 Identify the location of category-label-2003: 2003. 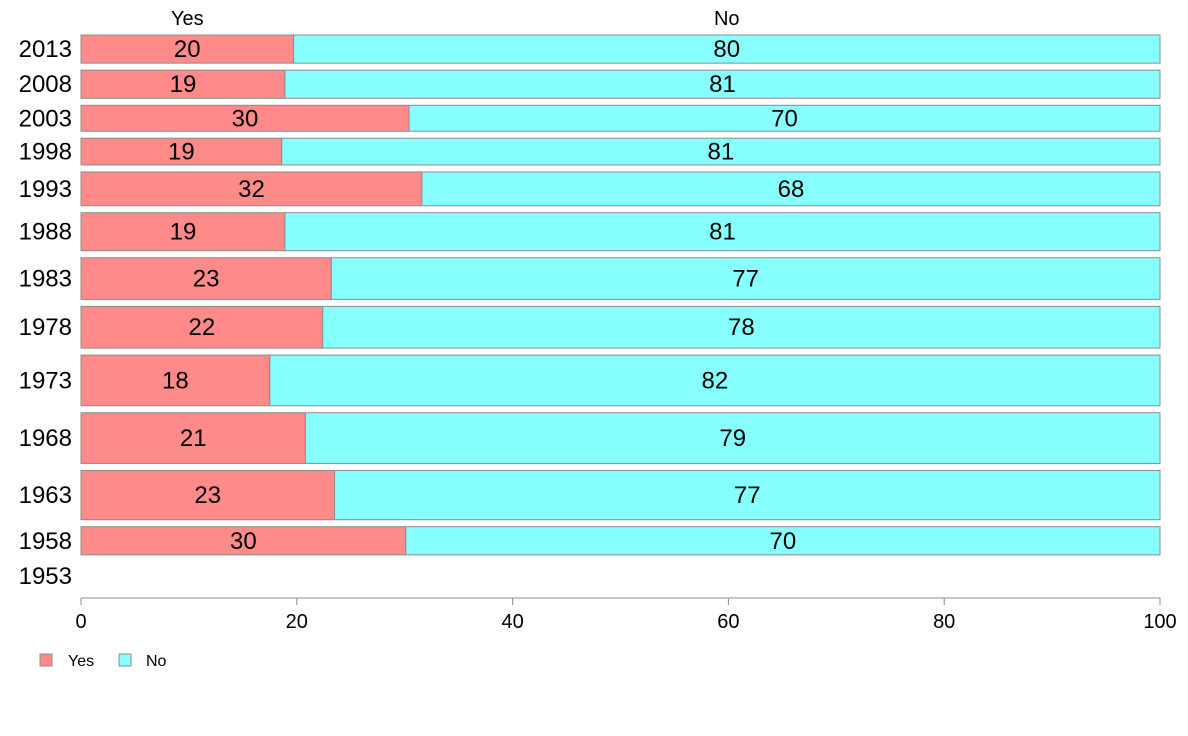
(45, 118).